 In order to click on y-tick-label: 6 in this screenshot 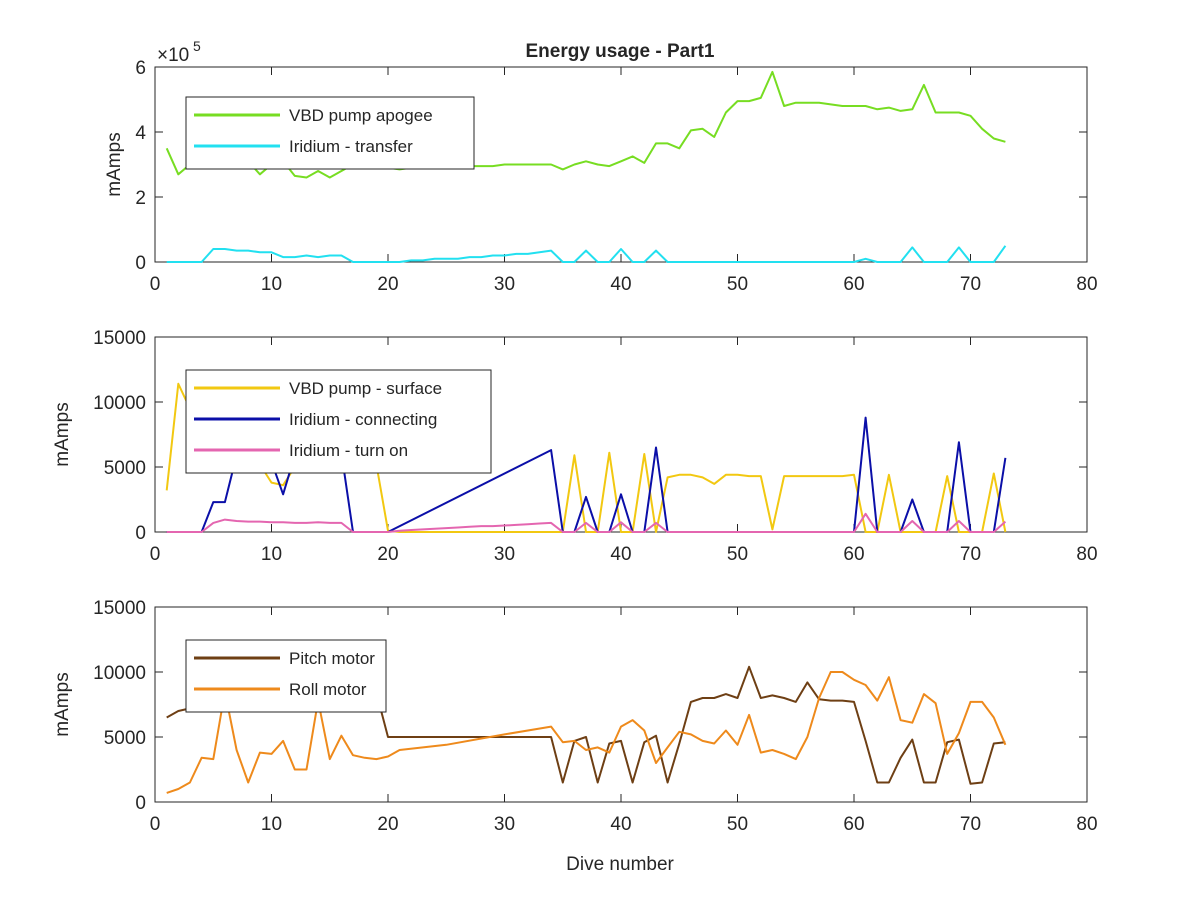, I will do `click(140, 68)`.